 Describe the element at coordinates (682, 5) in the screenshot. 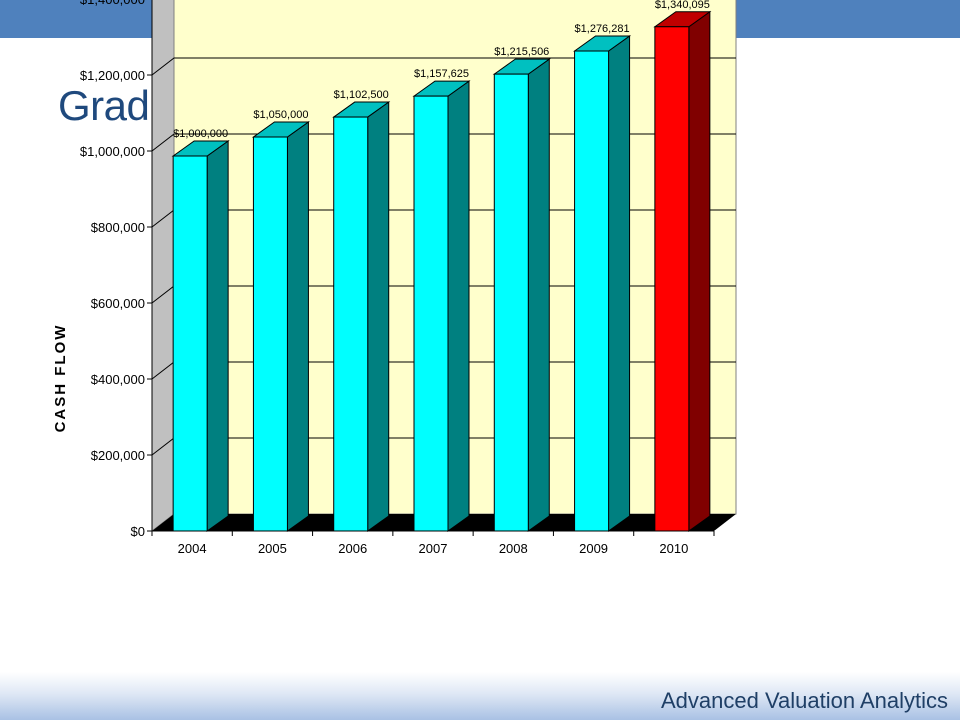

I see `data-label: $1,340,095` at that location.